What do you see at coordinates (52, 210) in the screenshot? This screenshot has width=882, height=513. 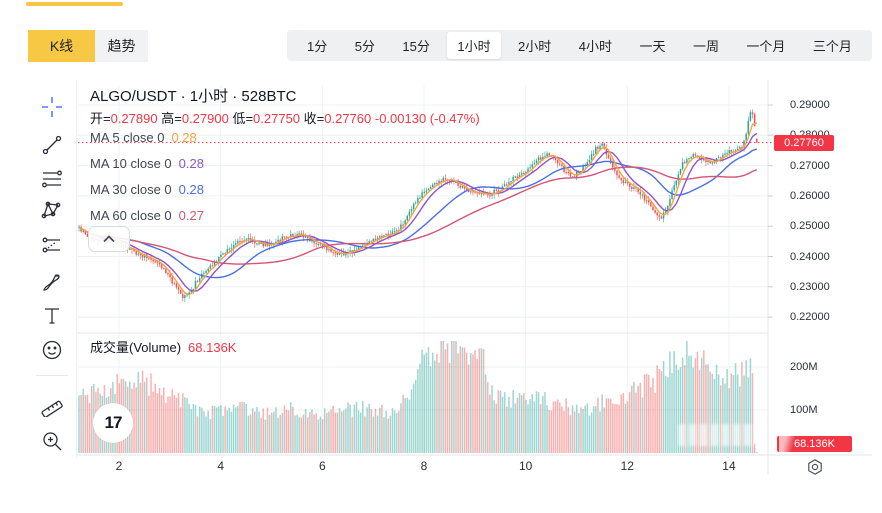 I see `xabcd-pattern-icon` at bounding box center [52, 210].